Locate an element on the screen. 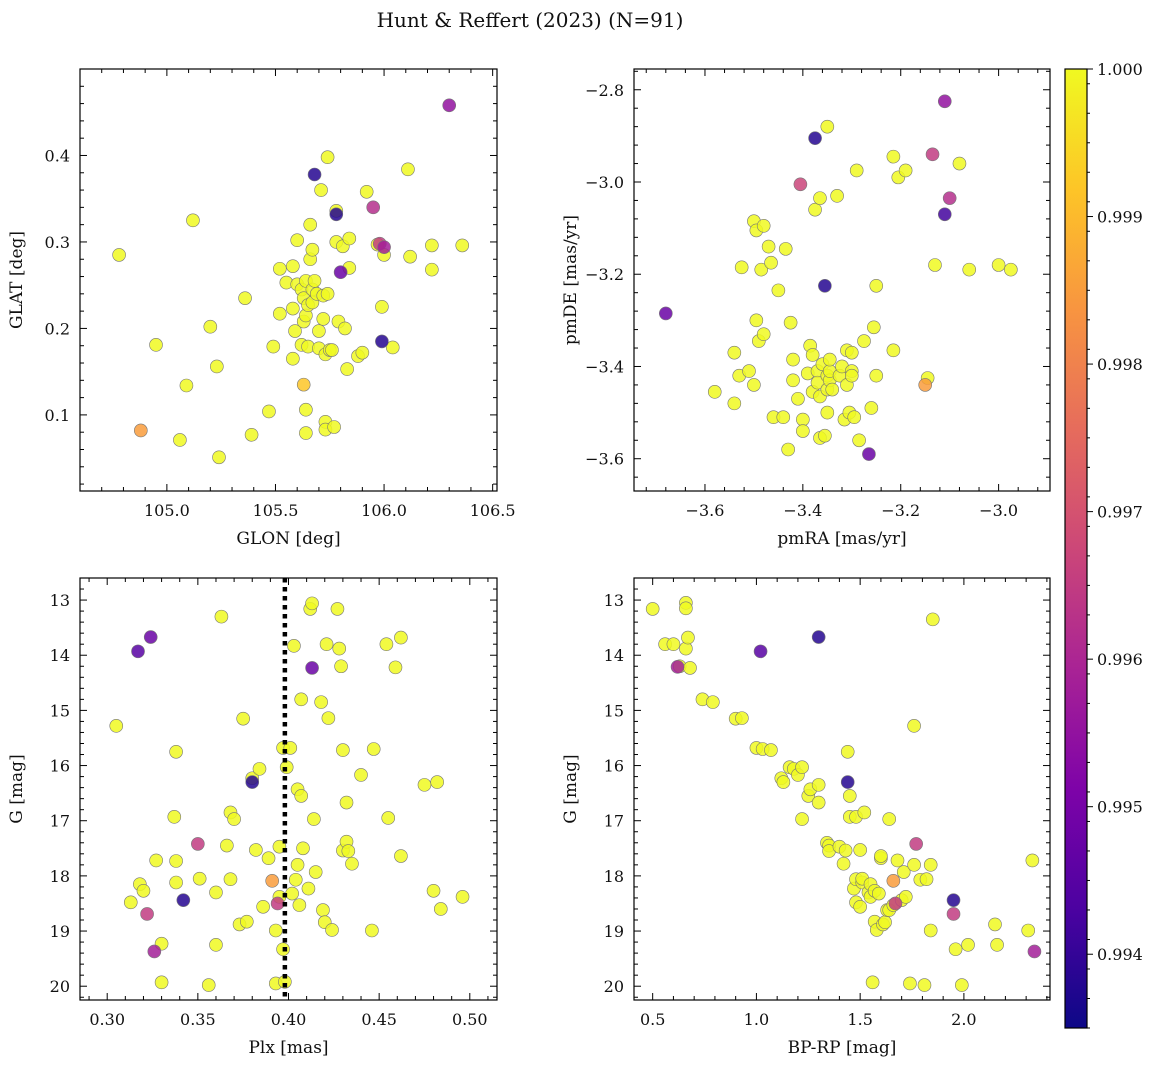 This screenshot has height=1068, width=1161. colorbar-tick-label: 0.995 is located at coordinates (1120, 807).